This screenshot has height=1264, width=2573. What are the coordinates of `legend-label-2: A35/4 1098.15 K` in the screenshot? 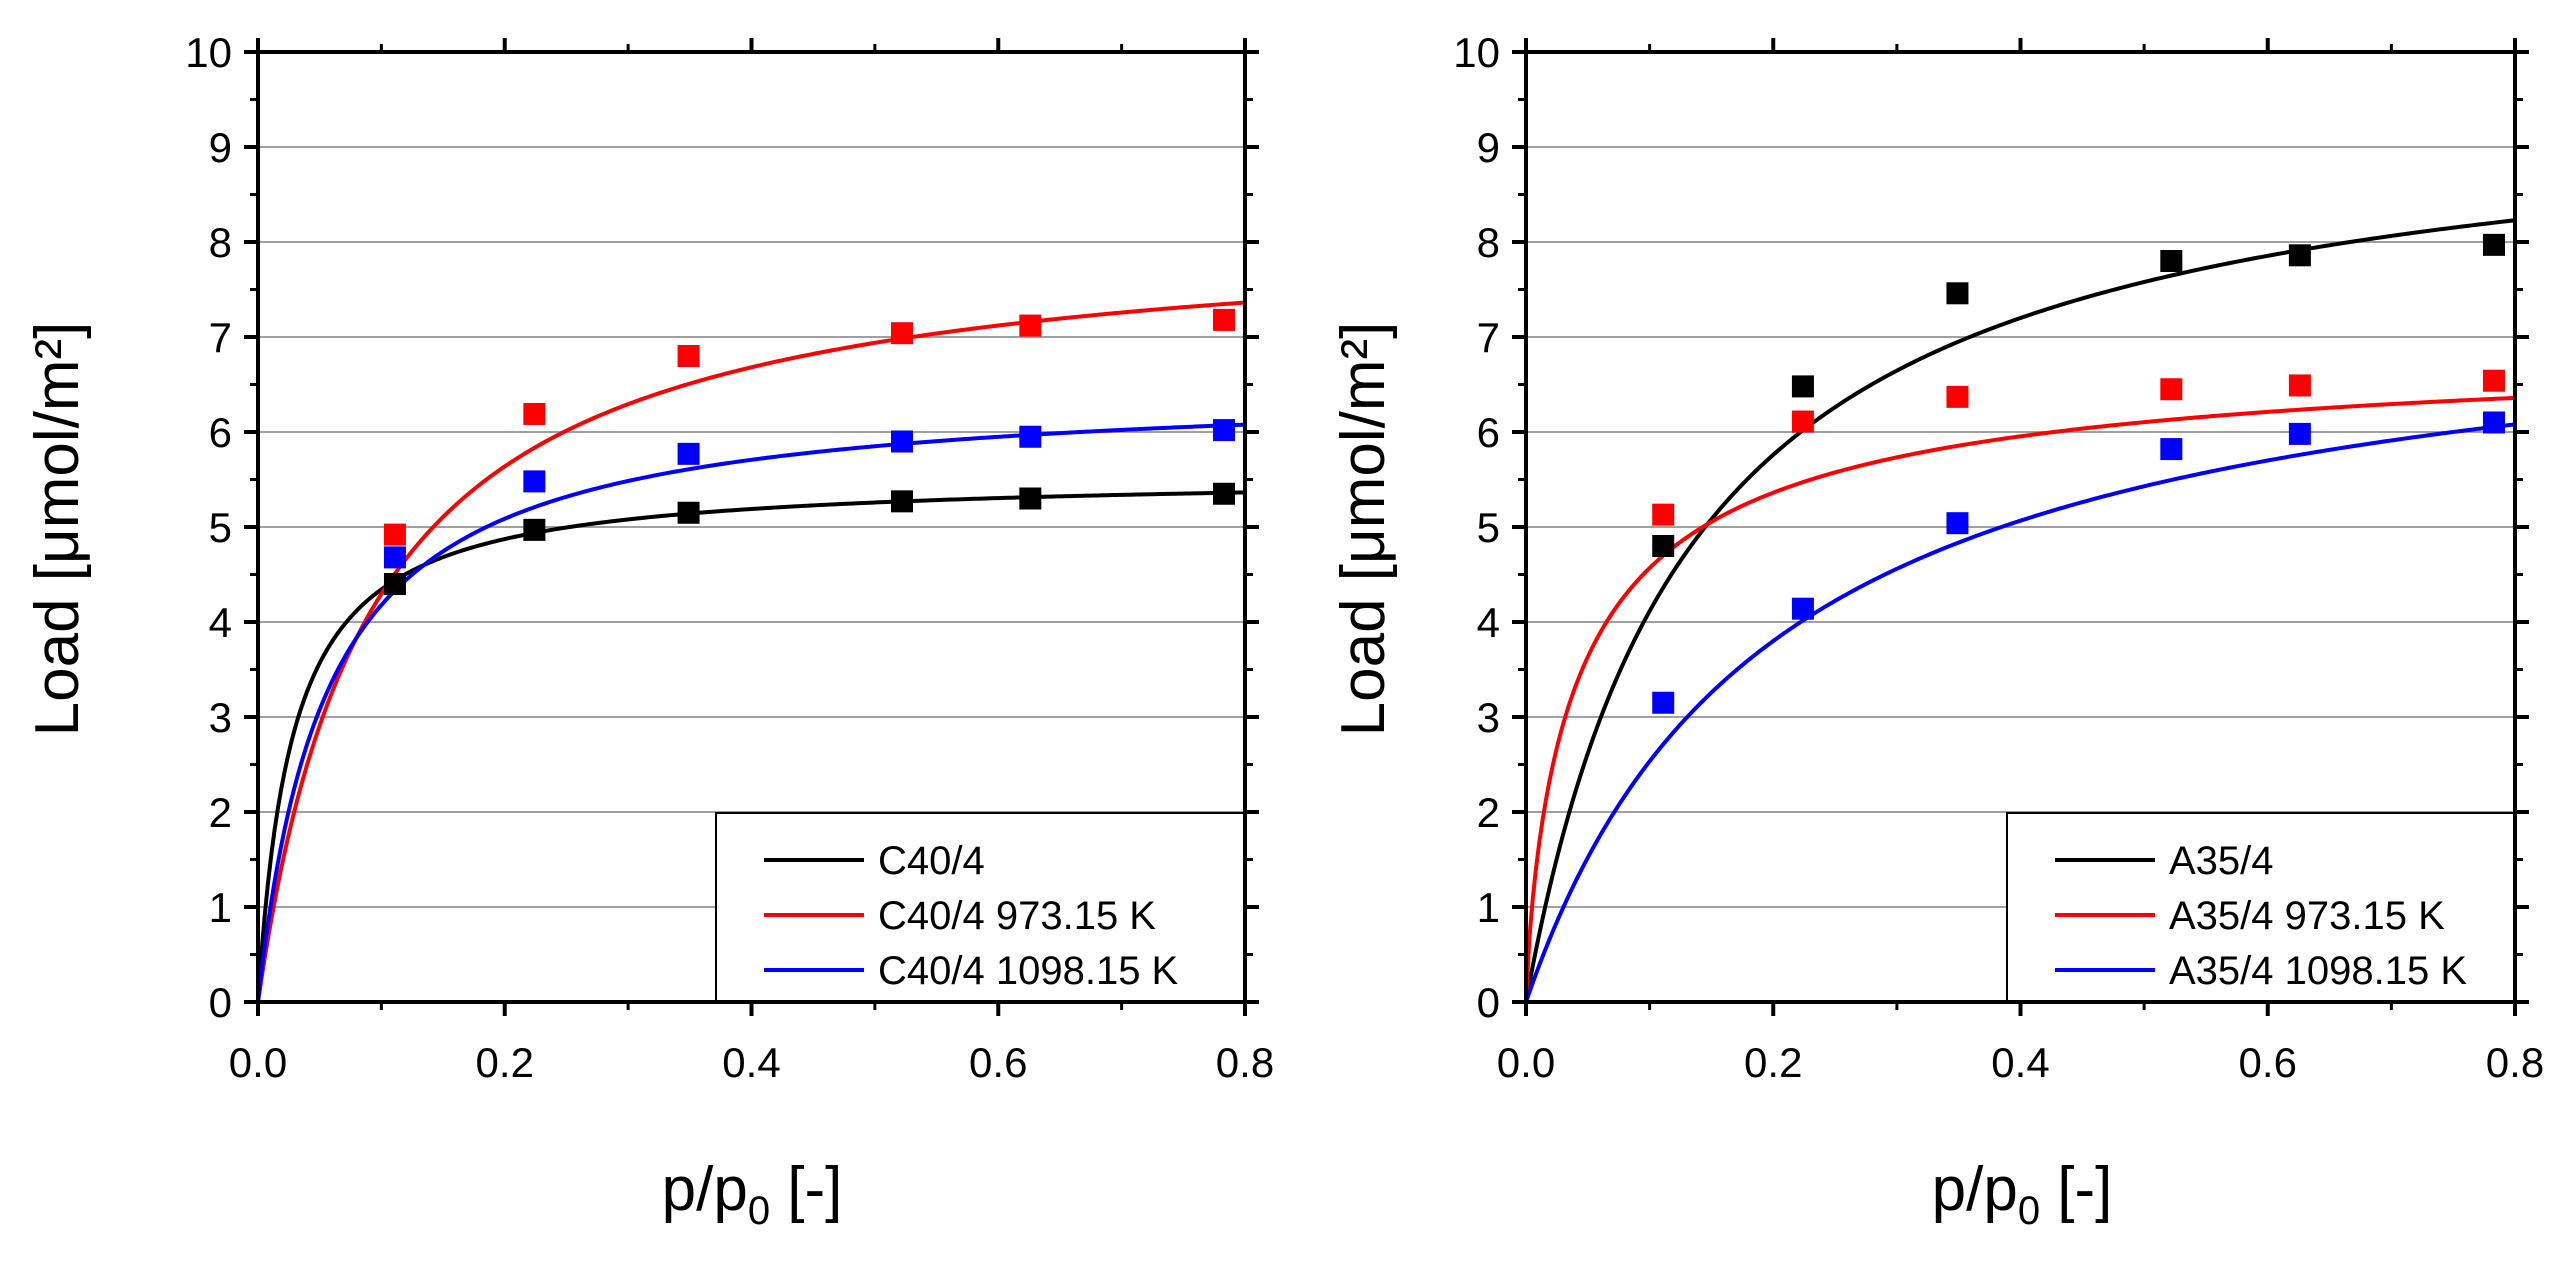 It's located at (2318, 971).